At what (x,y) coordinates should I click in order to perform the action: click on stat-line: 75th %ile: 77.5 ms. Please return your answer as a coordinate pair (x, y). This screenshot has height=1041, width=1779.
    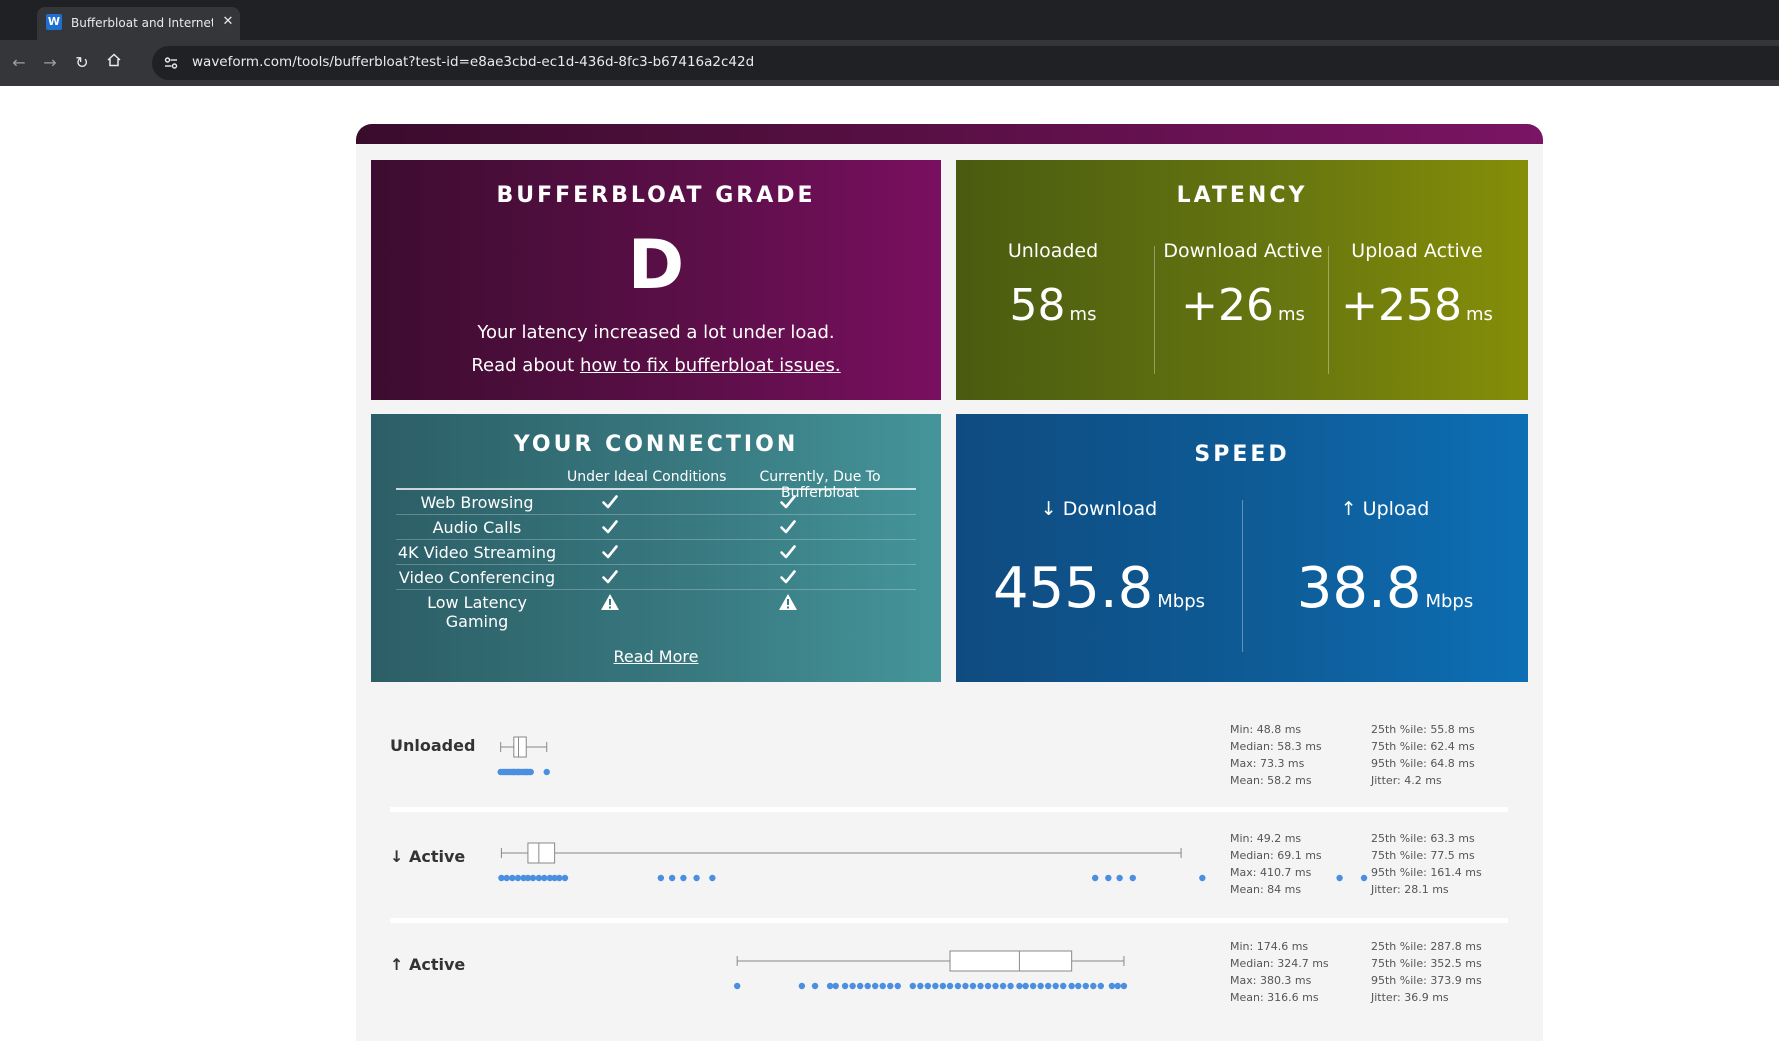
    Looking at the image, I should click on (1423, 855).